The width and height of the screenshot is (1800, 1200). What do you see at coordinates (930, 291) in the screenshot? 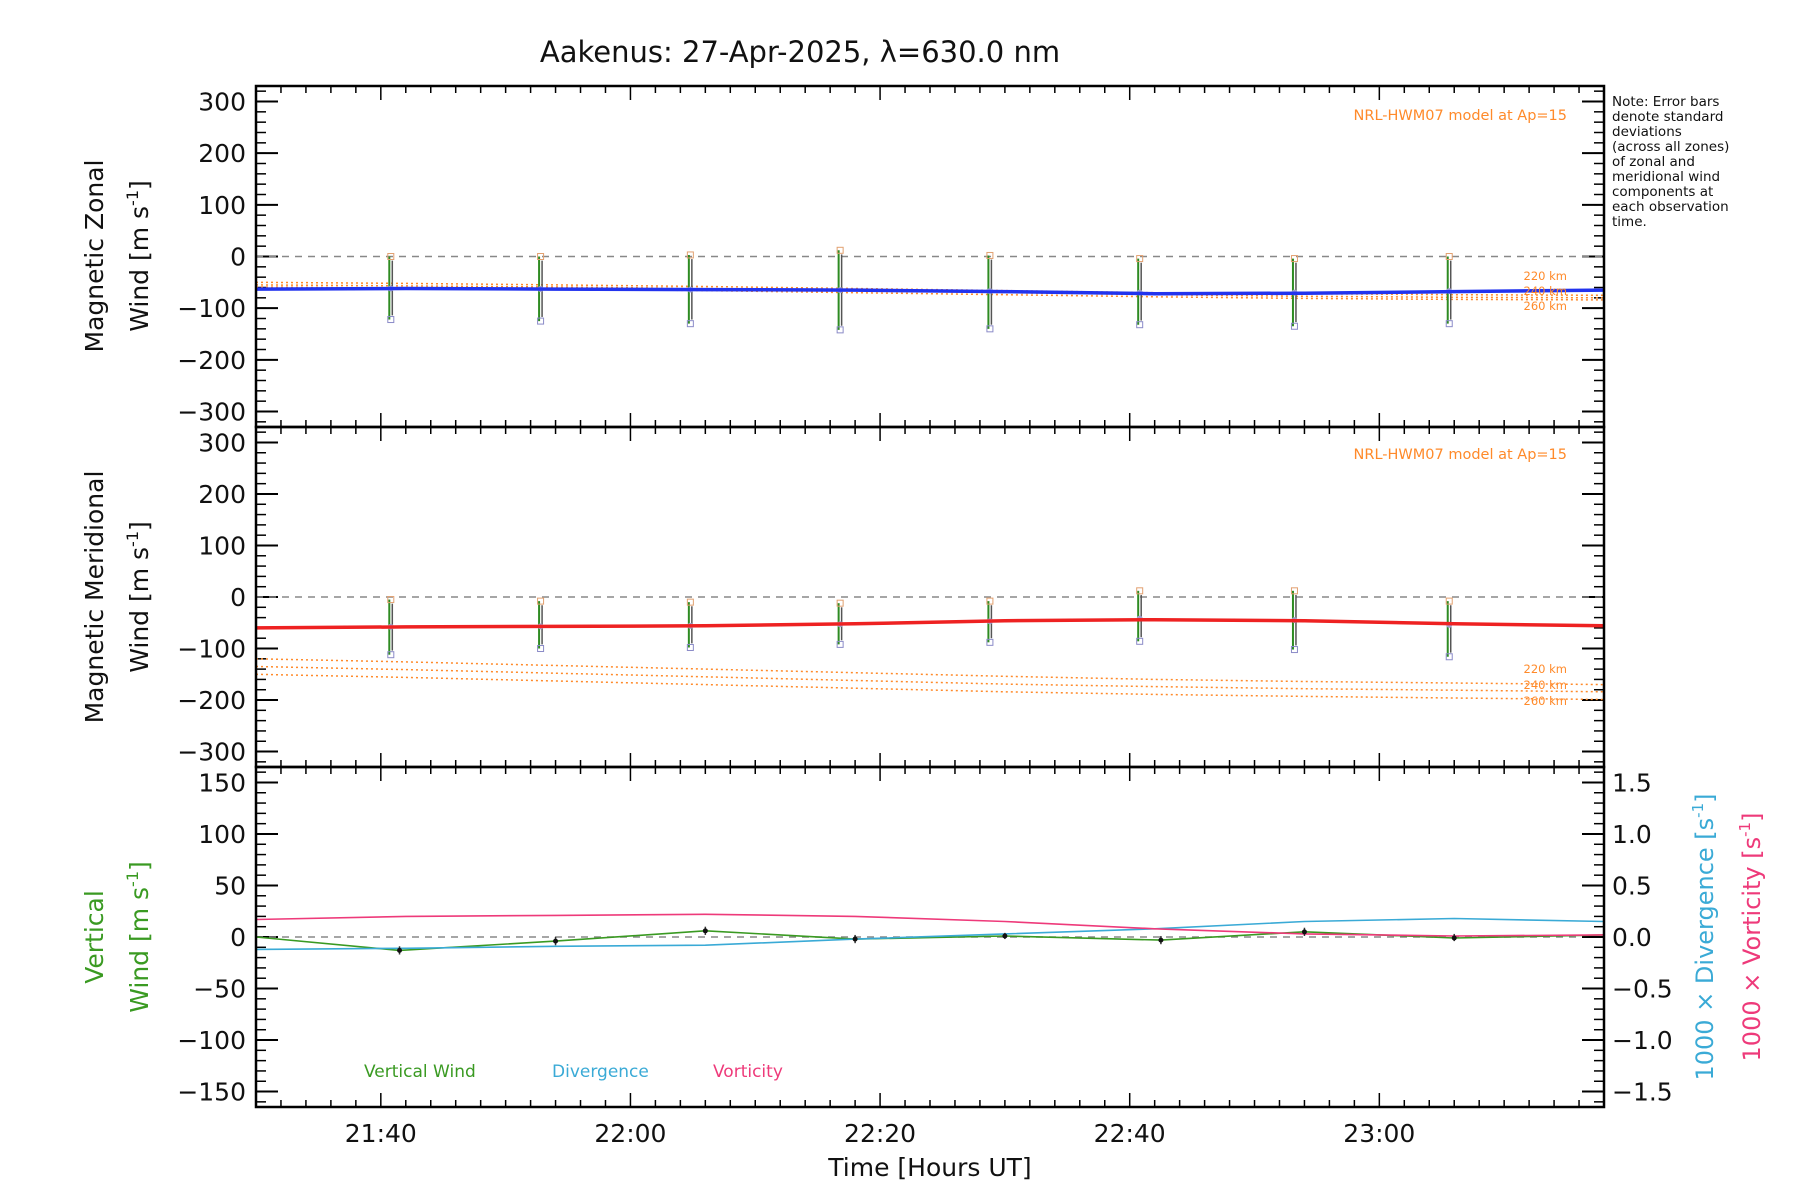
I see `series-line-zonal` at bounding box center [930, 291].